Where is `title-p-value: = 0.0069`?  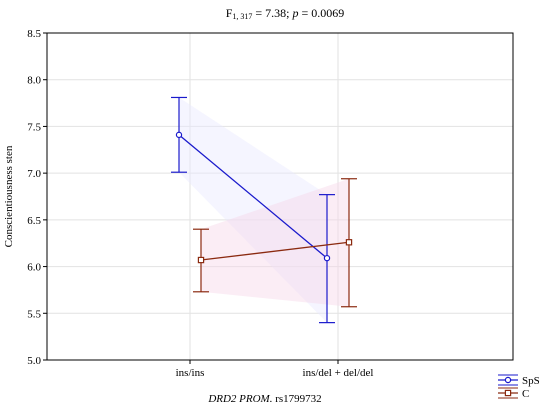
title-p-value: = 0.0069 is located at coordinates (322, 13).